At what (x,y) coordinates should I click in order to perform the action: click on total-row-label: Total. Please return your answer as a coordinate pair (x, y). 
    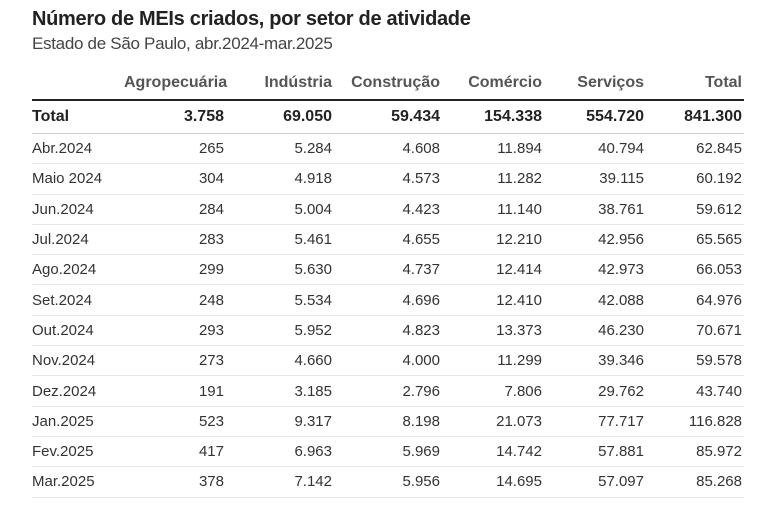
    Looking at the image, I should click on (78, 116).